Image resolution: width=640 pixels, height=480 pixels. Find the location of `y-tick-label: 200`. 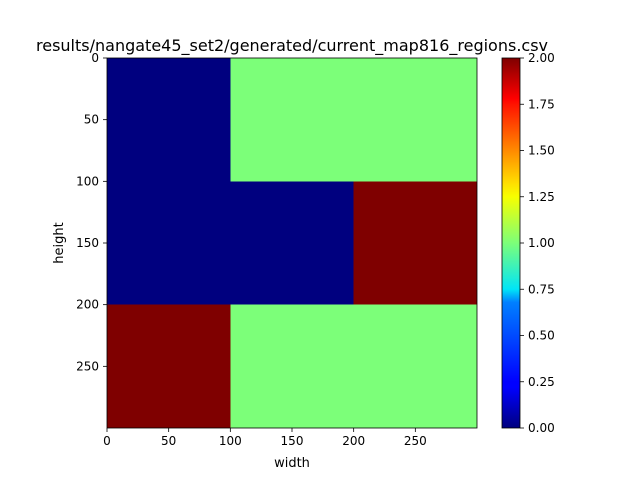

y-tick-label: 200 is located at coordinates (87, 305).